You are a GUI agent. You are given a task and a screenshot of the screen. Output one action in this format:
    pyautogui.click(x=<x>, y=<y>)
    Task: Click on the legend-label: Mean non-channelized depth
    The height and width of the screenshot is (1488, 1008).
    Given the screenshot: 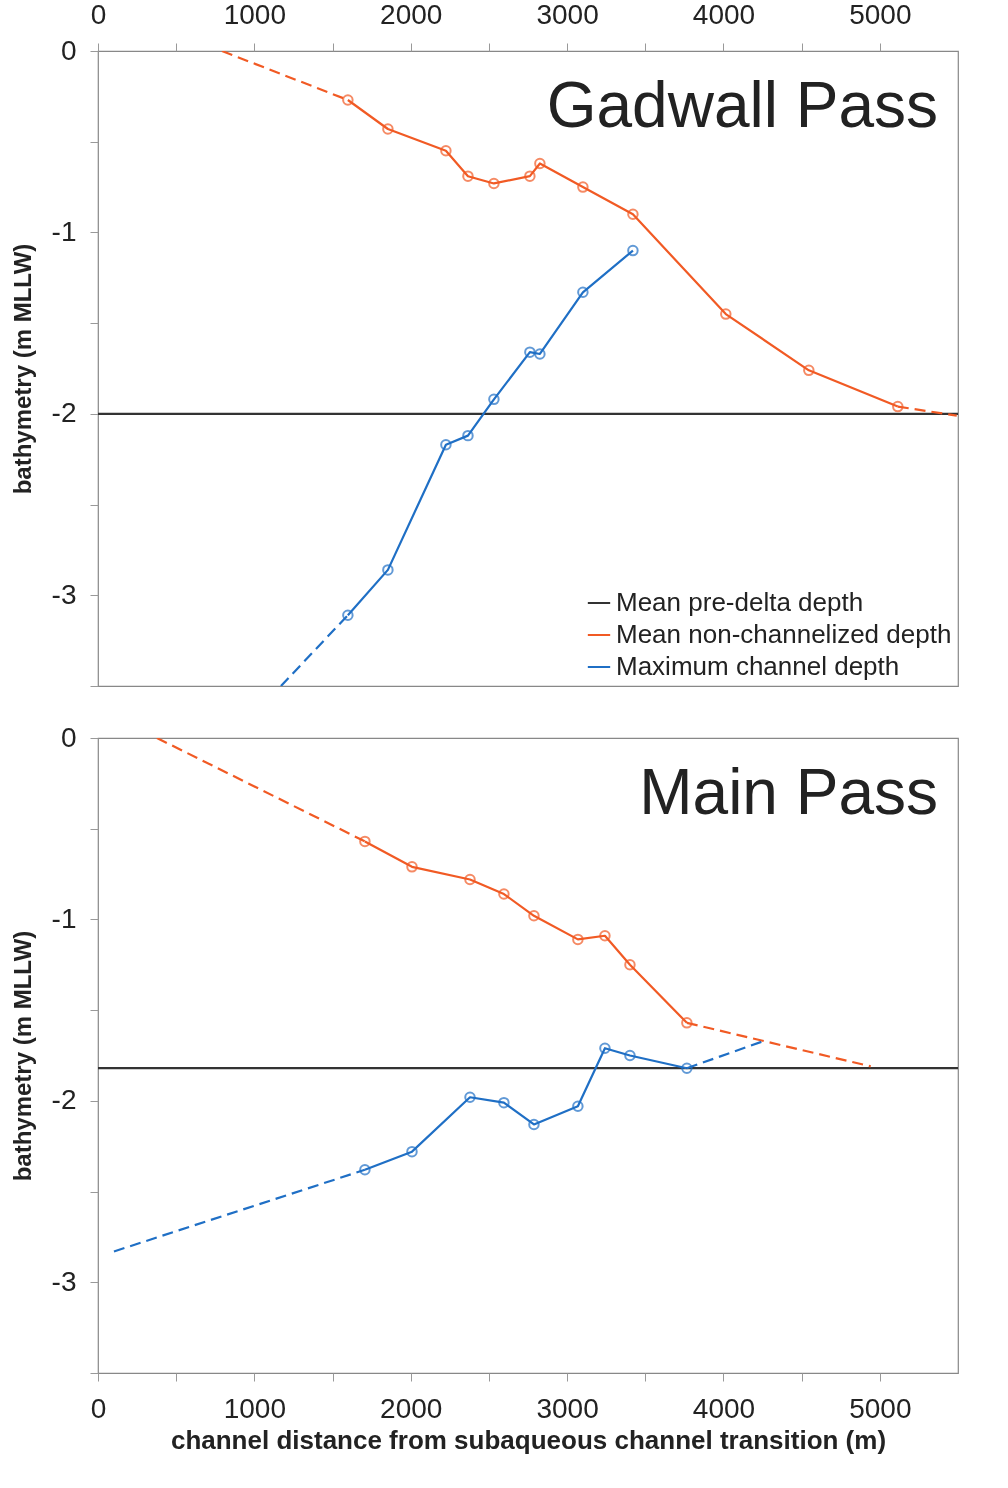 What is the action you would take?
    pyautogui.click(x=784, y=634)
    